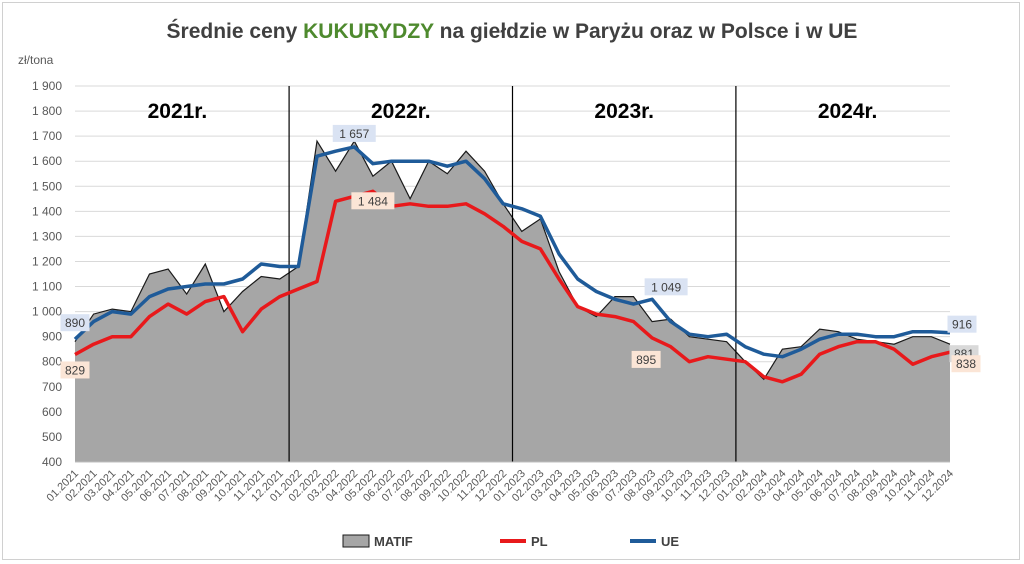 This screenshot has height=564, width=1024. I want to click on y-tick-label: 1 500, so click(47, 186).